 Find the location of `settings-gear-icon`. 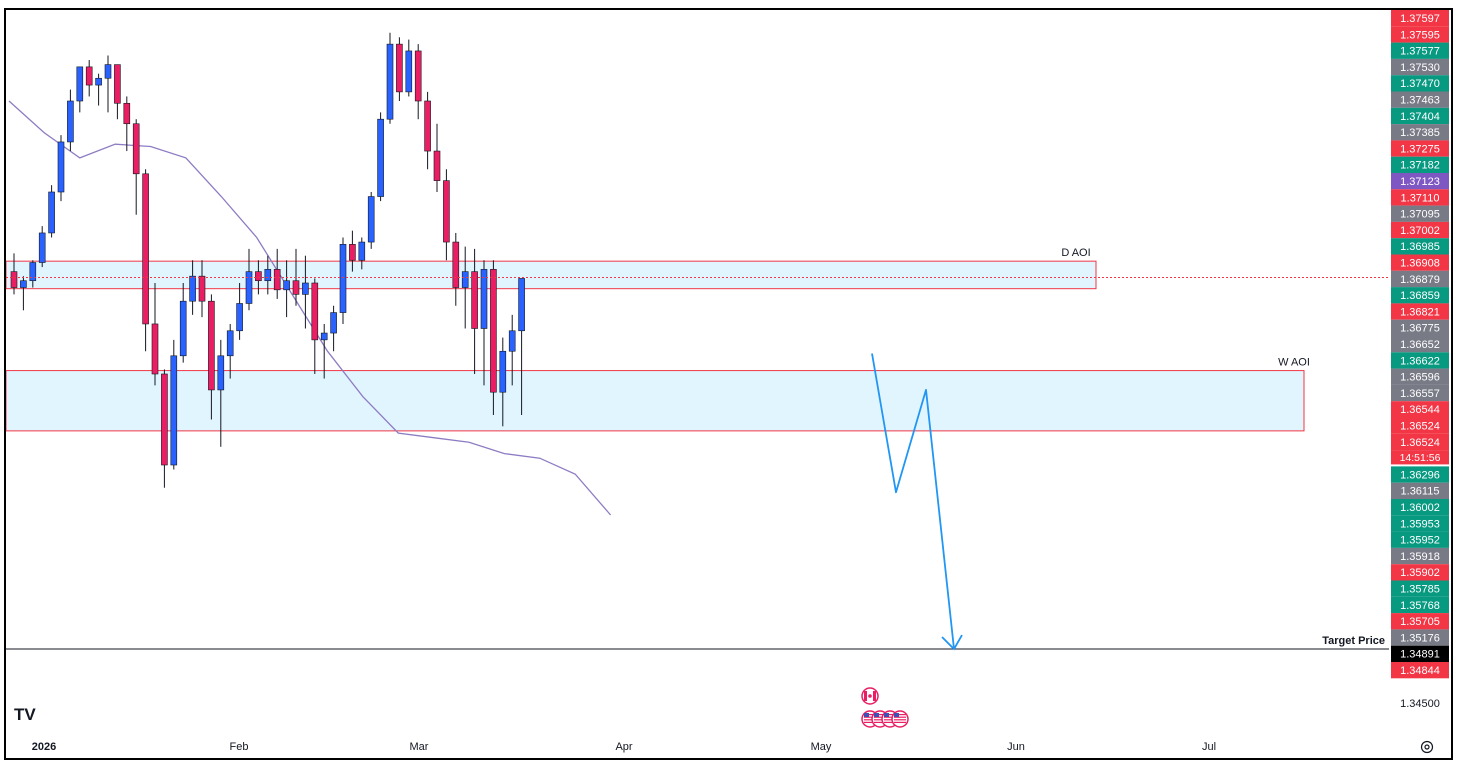

settings-gear-icon is located at coordinates (1427, 747).